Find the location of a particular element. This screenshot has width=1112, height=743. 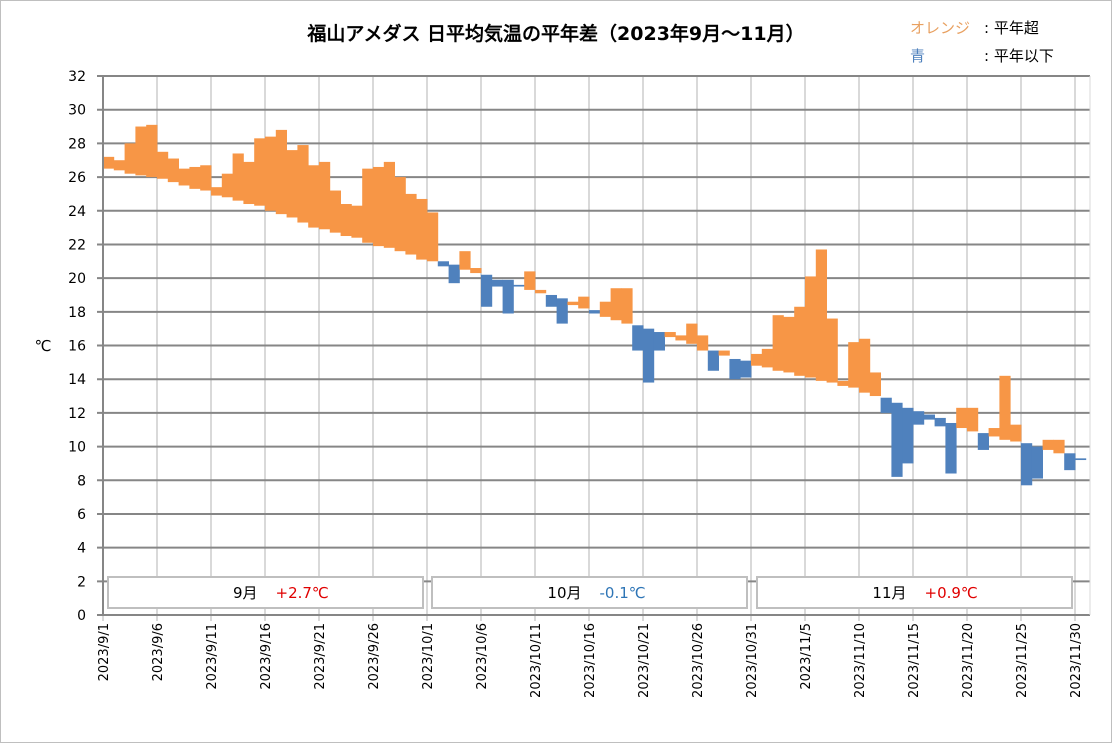

y-tick-label: 22 is located at coordinates (77, 245).